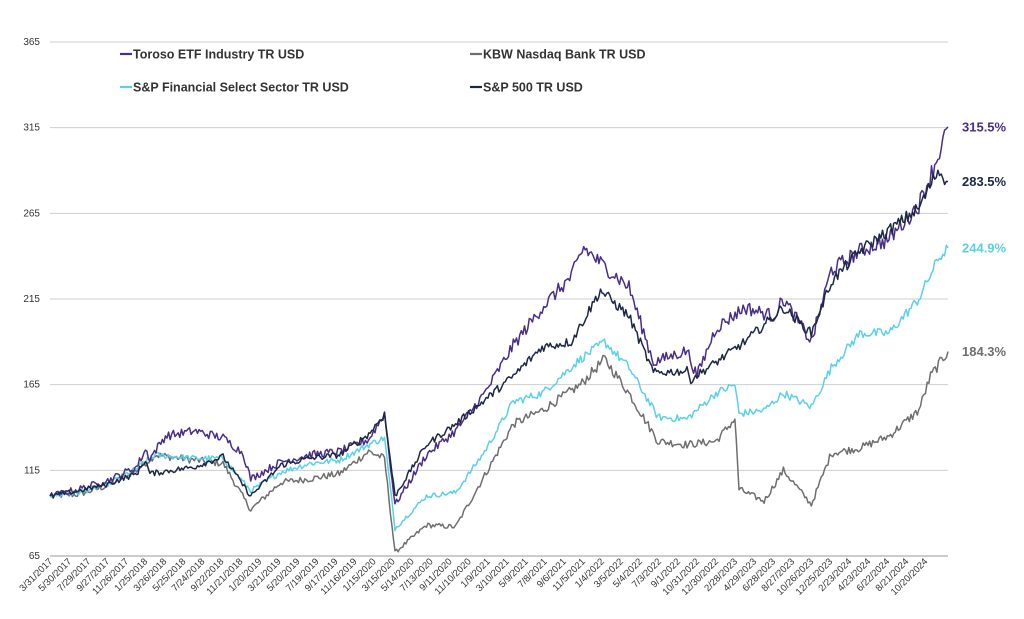  What do you see at coordinates (32, 470) in the screenshot?
I see `y-tick-label: 115` at bounding box center [32, 470].